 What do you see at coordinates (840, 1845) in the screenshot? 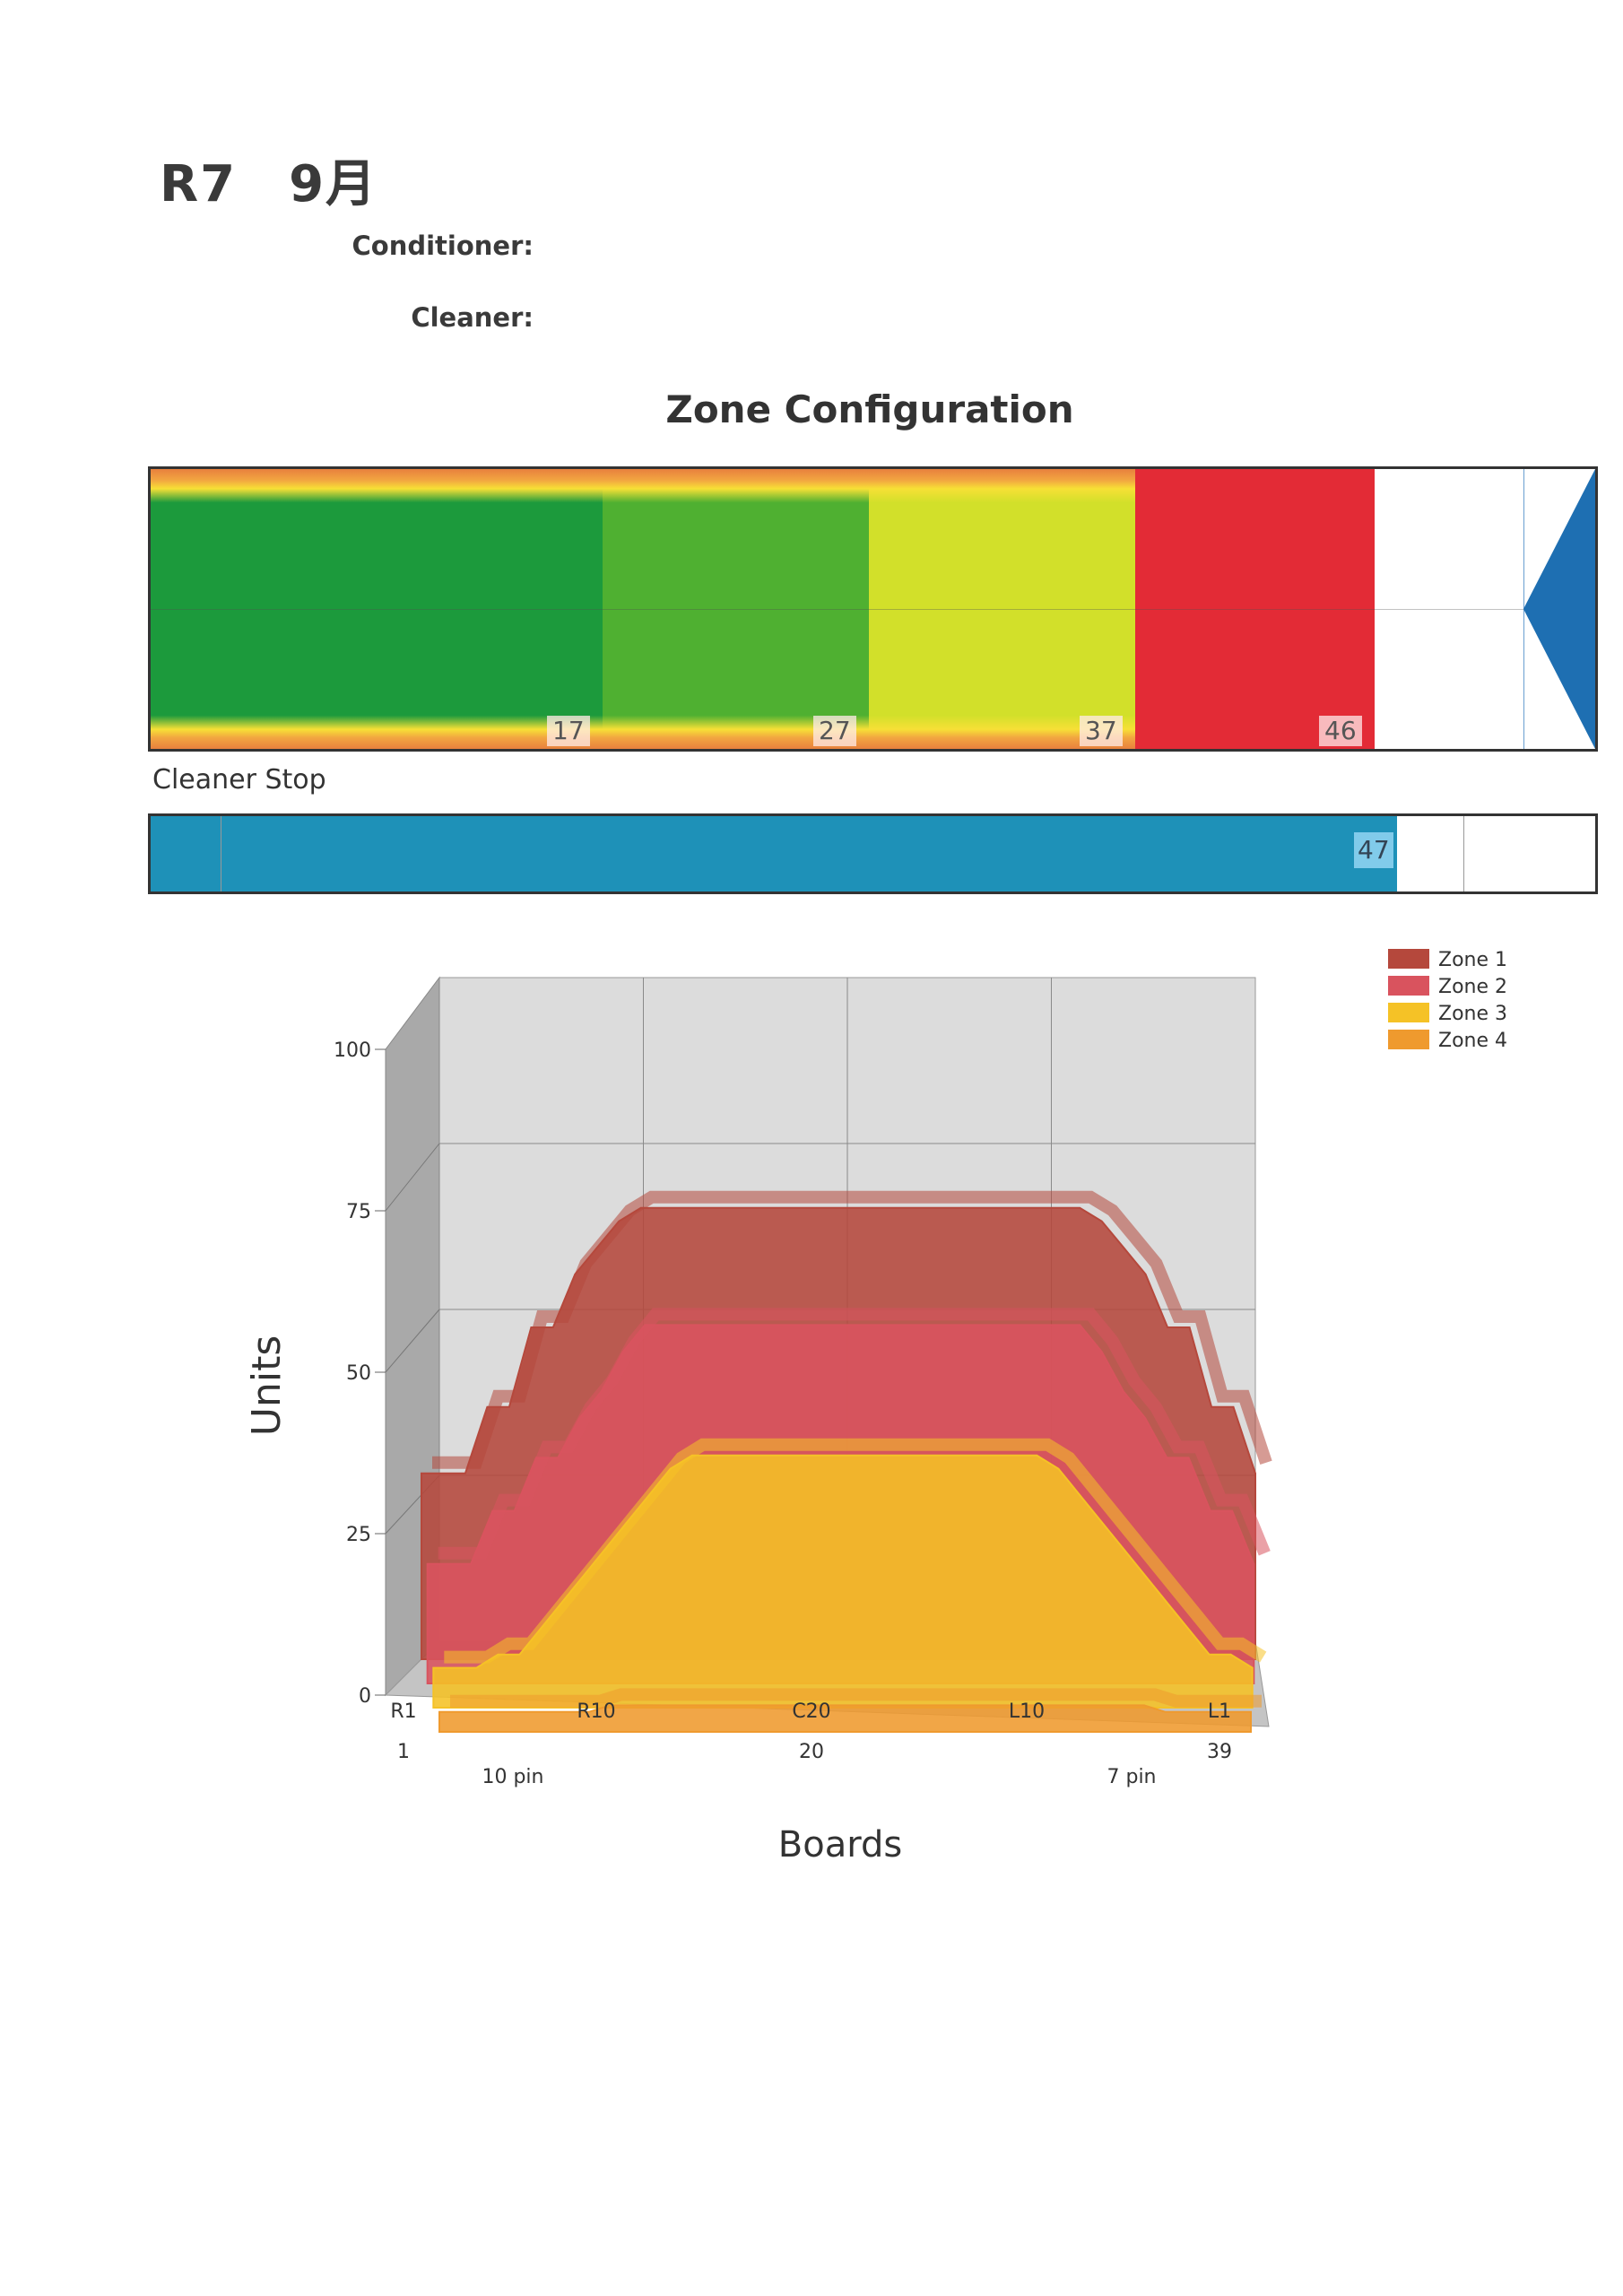
I see `x-axis-title: Boards` at bounding box center [840, 1845].